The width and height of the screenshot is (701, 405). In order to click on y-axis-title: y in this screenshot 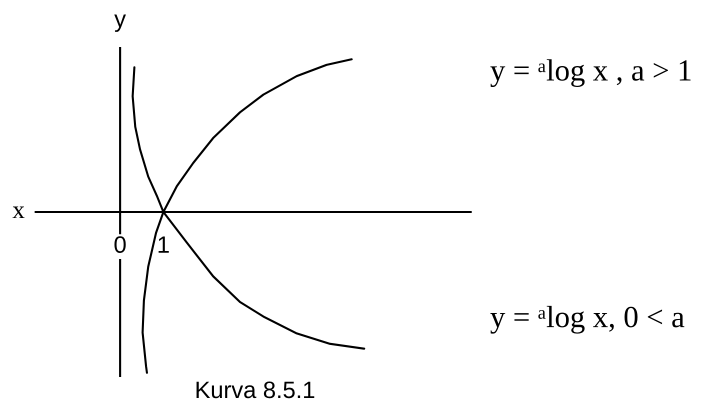, I will do `click(120, 23)`.